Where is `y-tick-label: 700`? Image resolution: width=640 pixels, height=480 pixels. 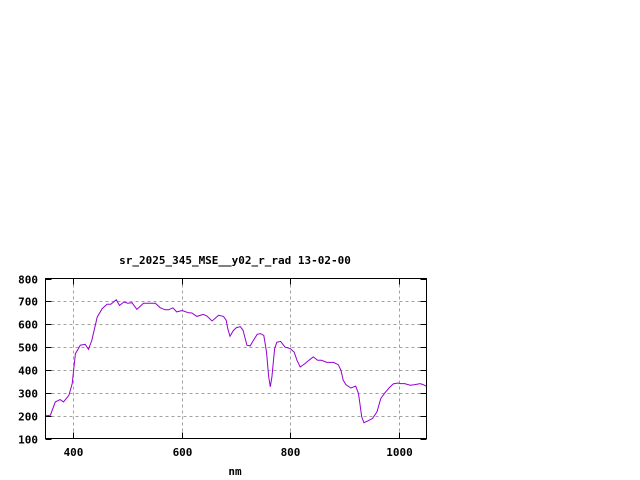 y-tick-label: 700 is located at coordinates (28, 302).